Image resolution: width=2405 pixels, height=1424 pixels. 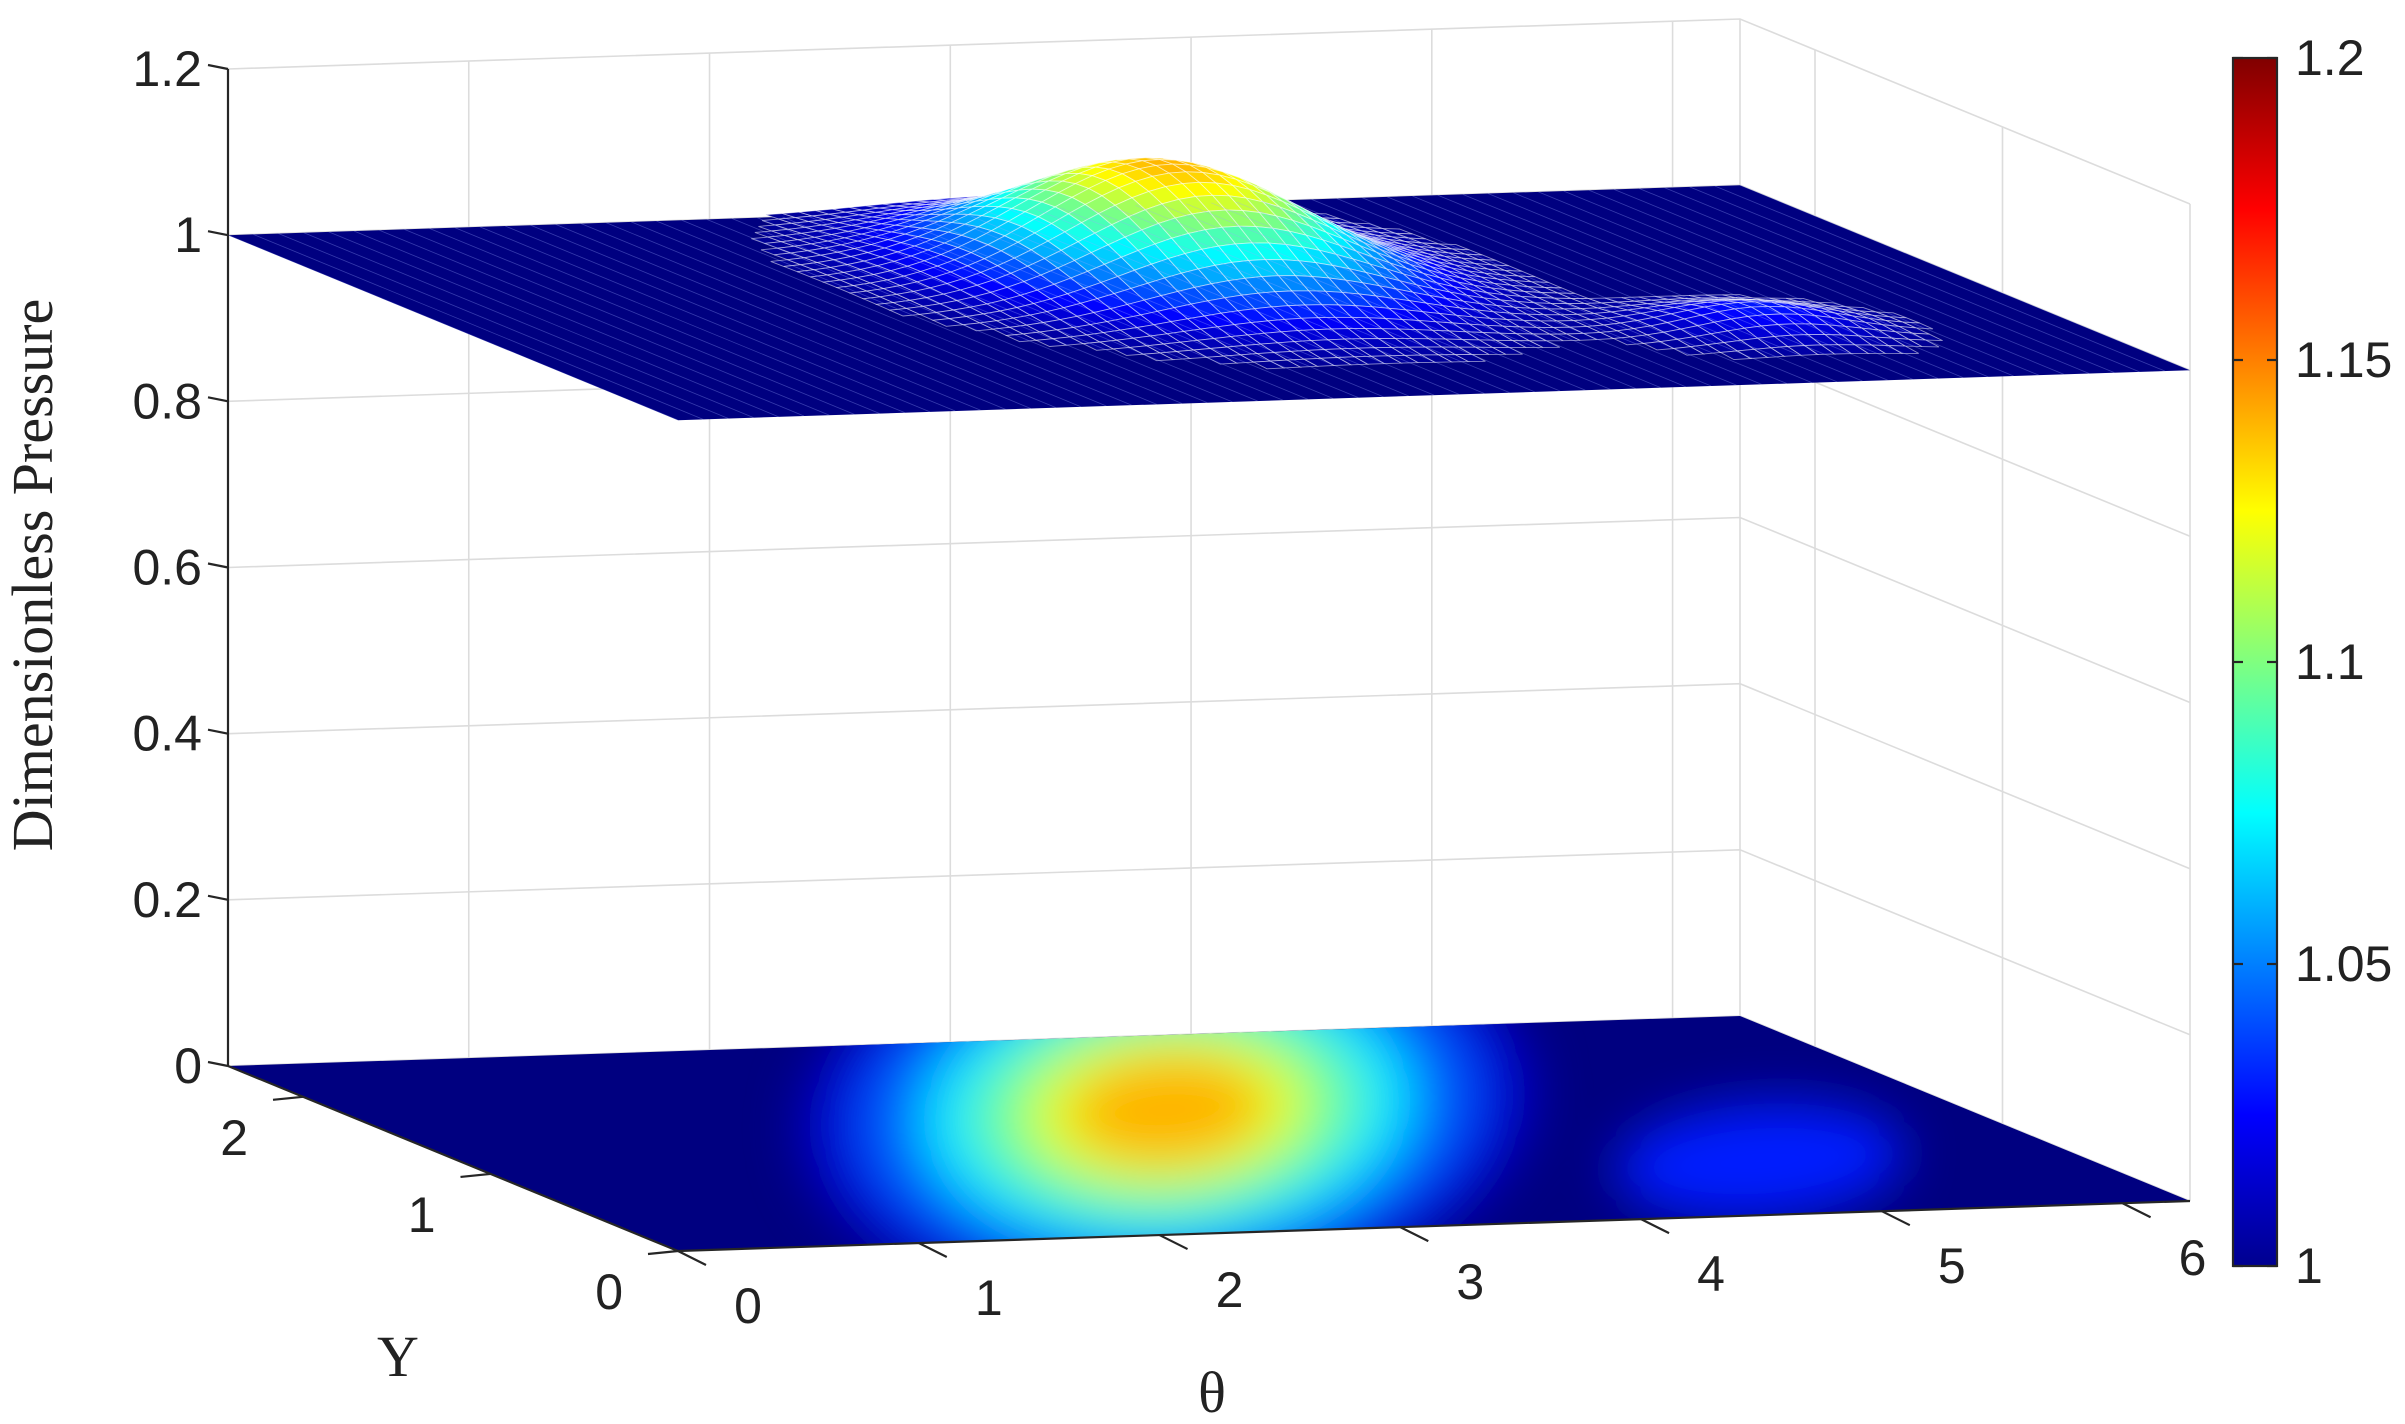 I want to click on surface-mesh-lines, so click(x=1209, y=303).